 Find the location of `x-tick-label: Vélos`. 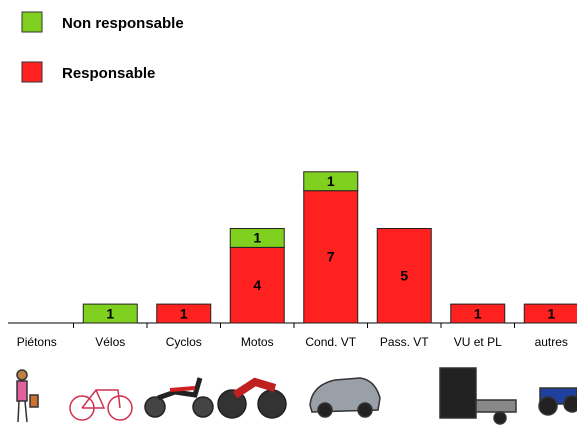

x-tick-label: Vélos is located at coordinates (110, 342).